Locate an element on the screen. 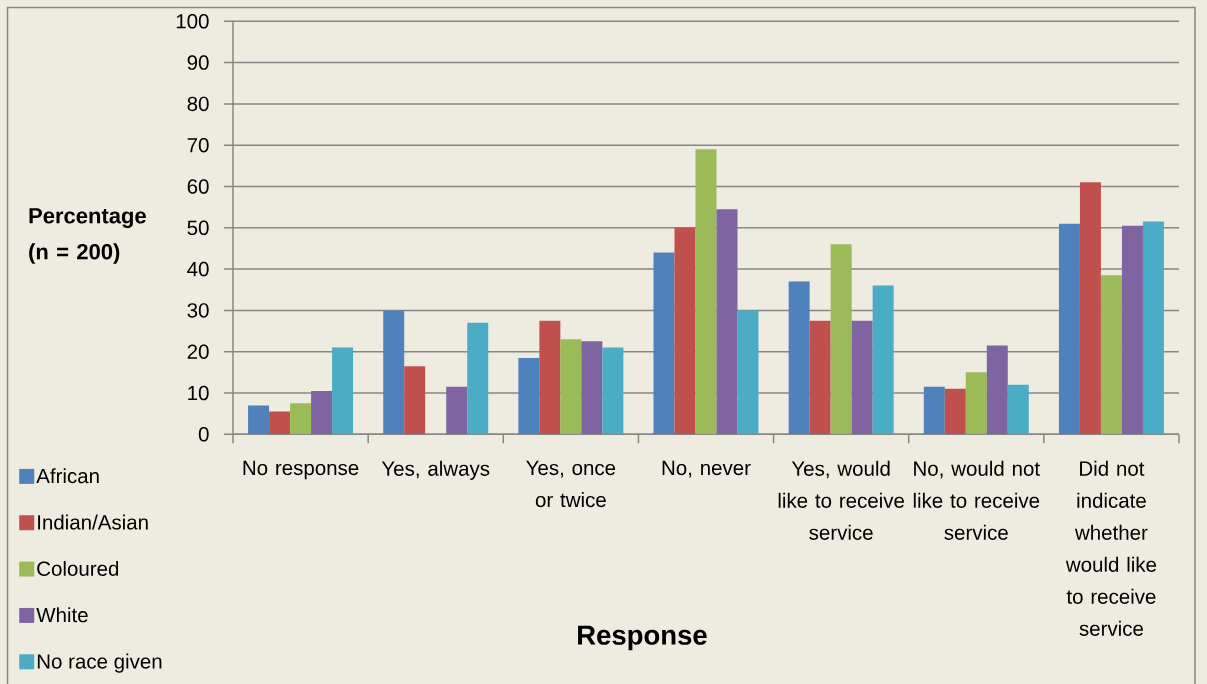 The height and width of the screenshot is (684, 1207). legend-label: White is located at coordinates (62, 615).